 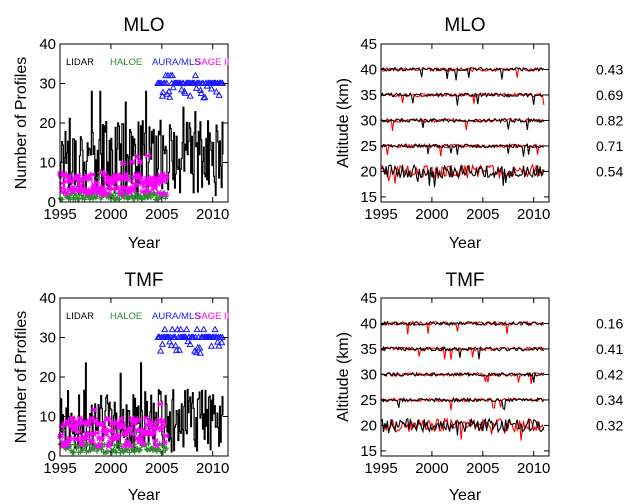 I want to click on y-tick-label: 40, so click(x=47, y=298).